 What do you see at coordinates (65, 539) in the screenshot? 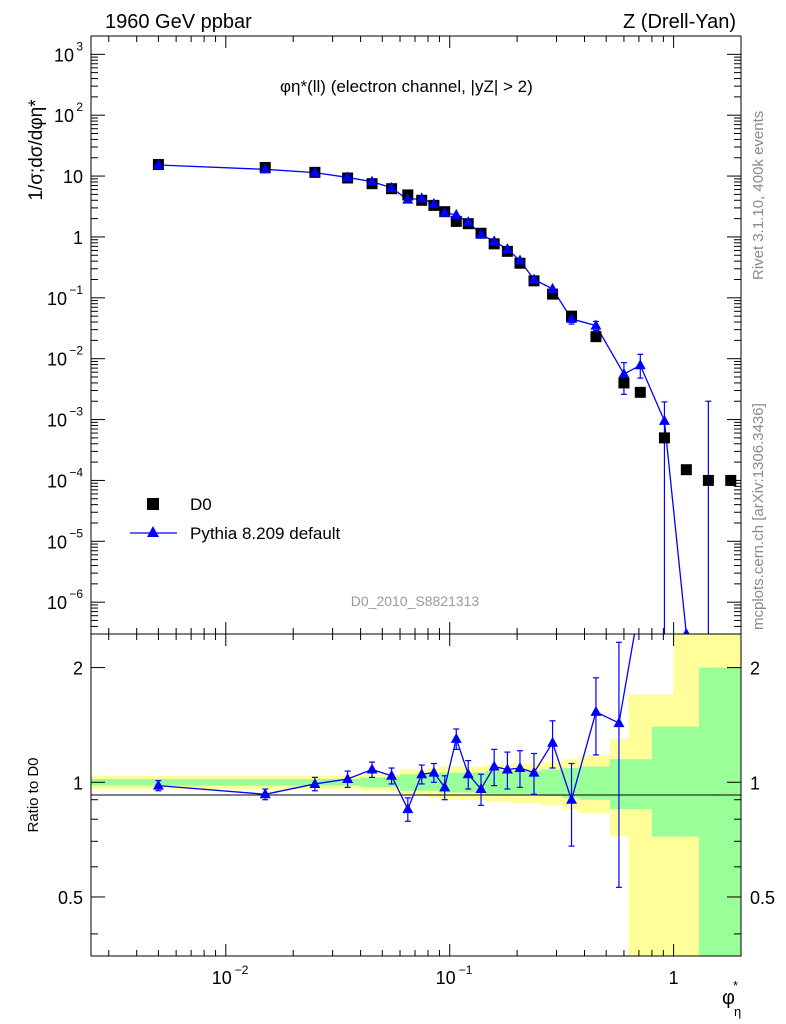
I see `y-tick-label: −510` at bounding box center [65, 539].